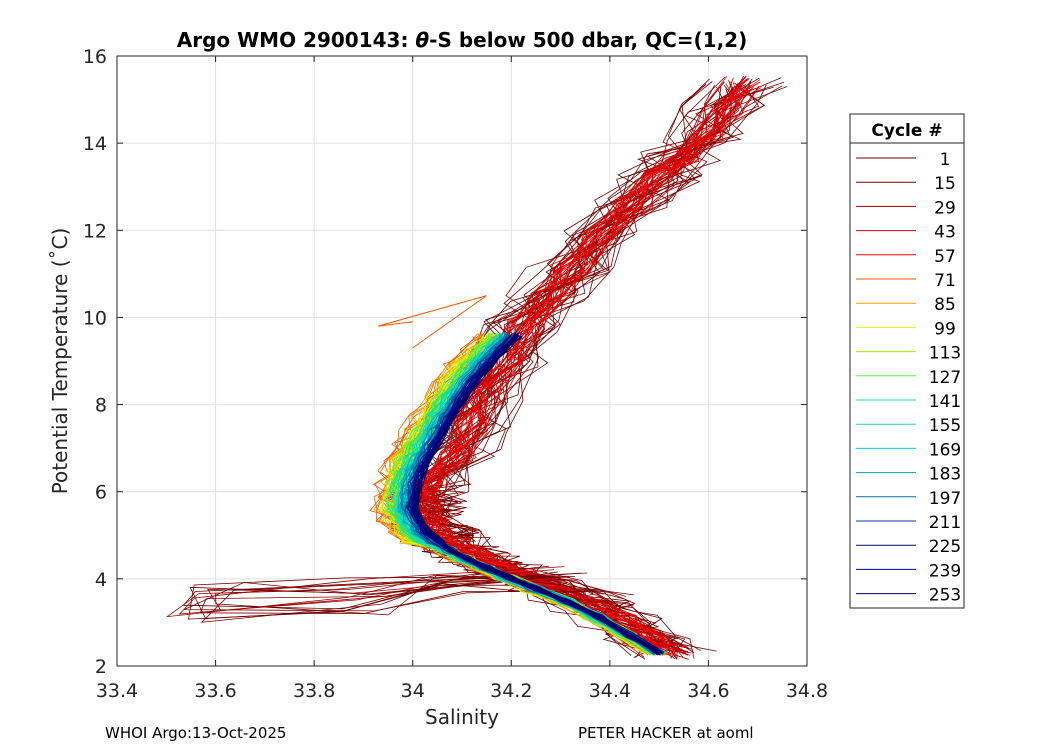 The width and height of the screenshot is (1050, 750). What do you see at coordinates (945, 499) in the screenshot?
I see `legend-label-197: 197` at bounding box center [945, 499].